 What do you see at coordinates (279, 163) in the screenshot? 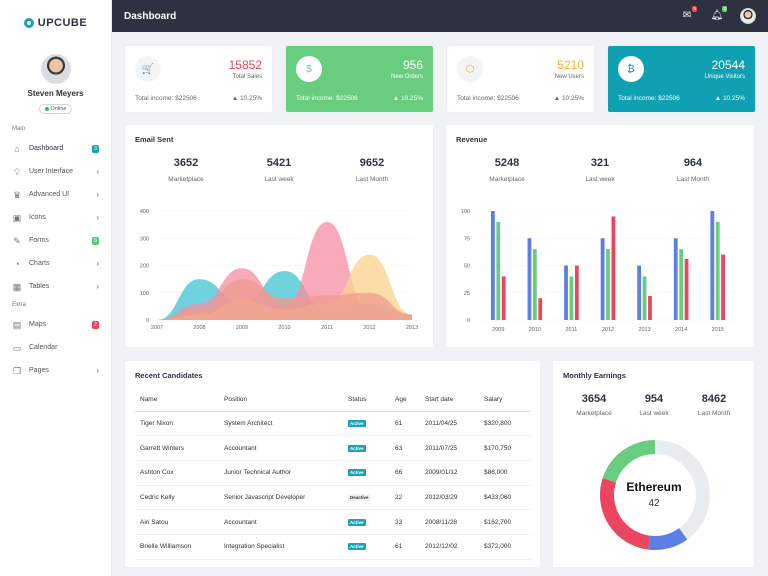
I see `kpi-value: 5421` at bounding box center [279, 163].